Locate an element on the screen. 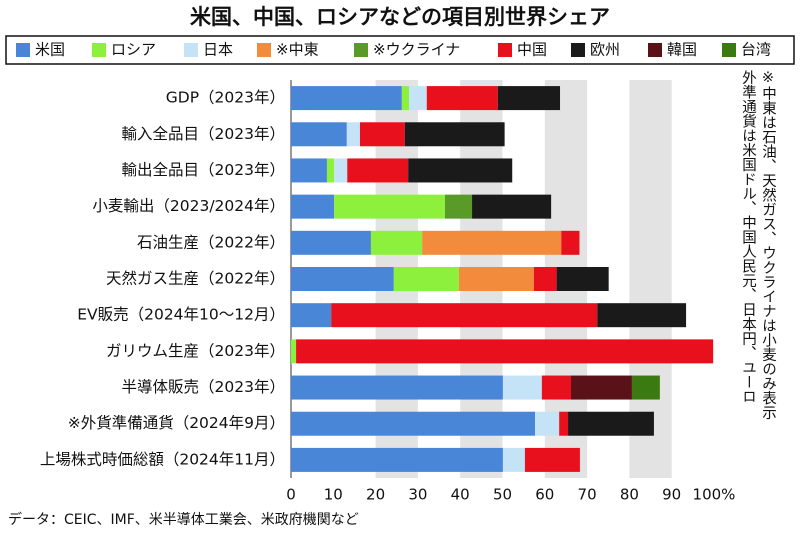 The height and width of the screenshot is (533, 800). x-tick-label: 60 is located at coordinates (544, 495).